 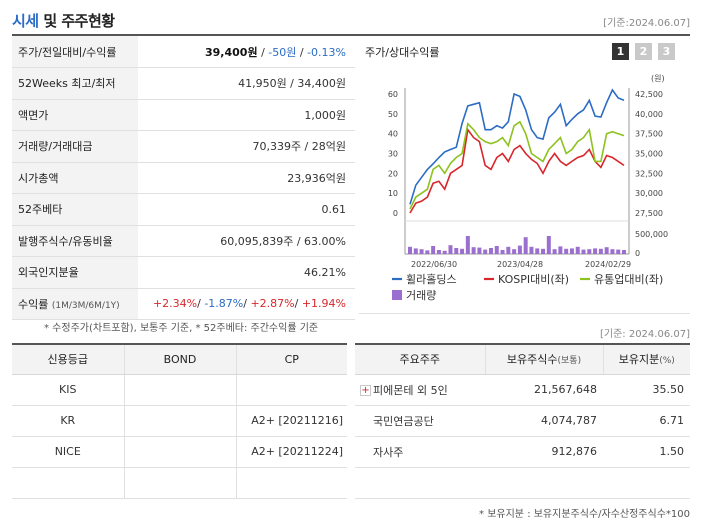 What do you see at coordinates (183, 52) in the screenshot?
I see `quote-row-price: 주가/전일대비/수익률 39,400원 / -50원 / -0.13%` at bounding box center [183, 52].